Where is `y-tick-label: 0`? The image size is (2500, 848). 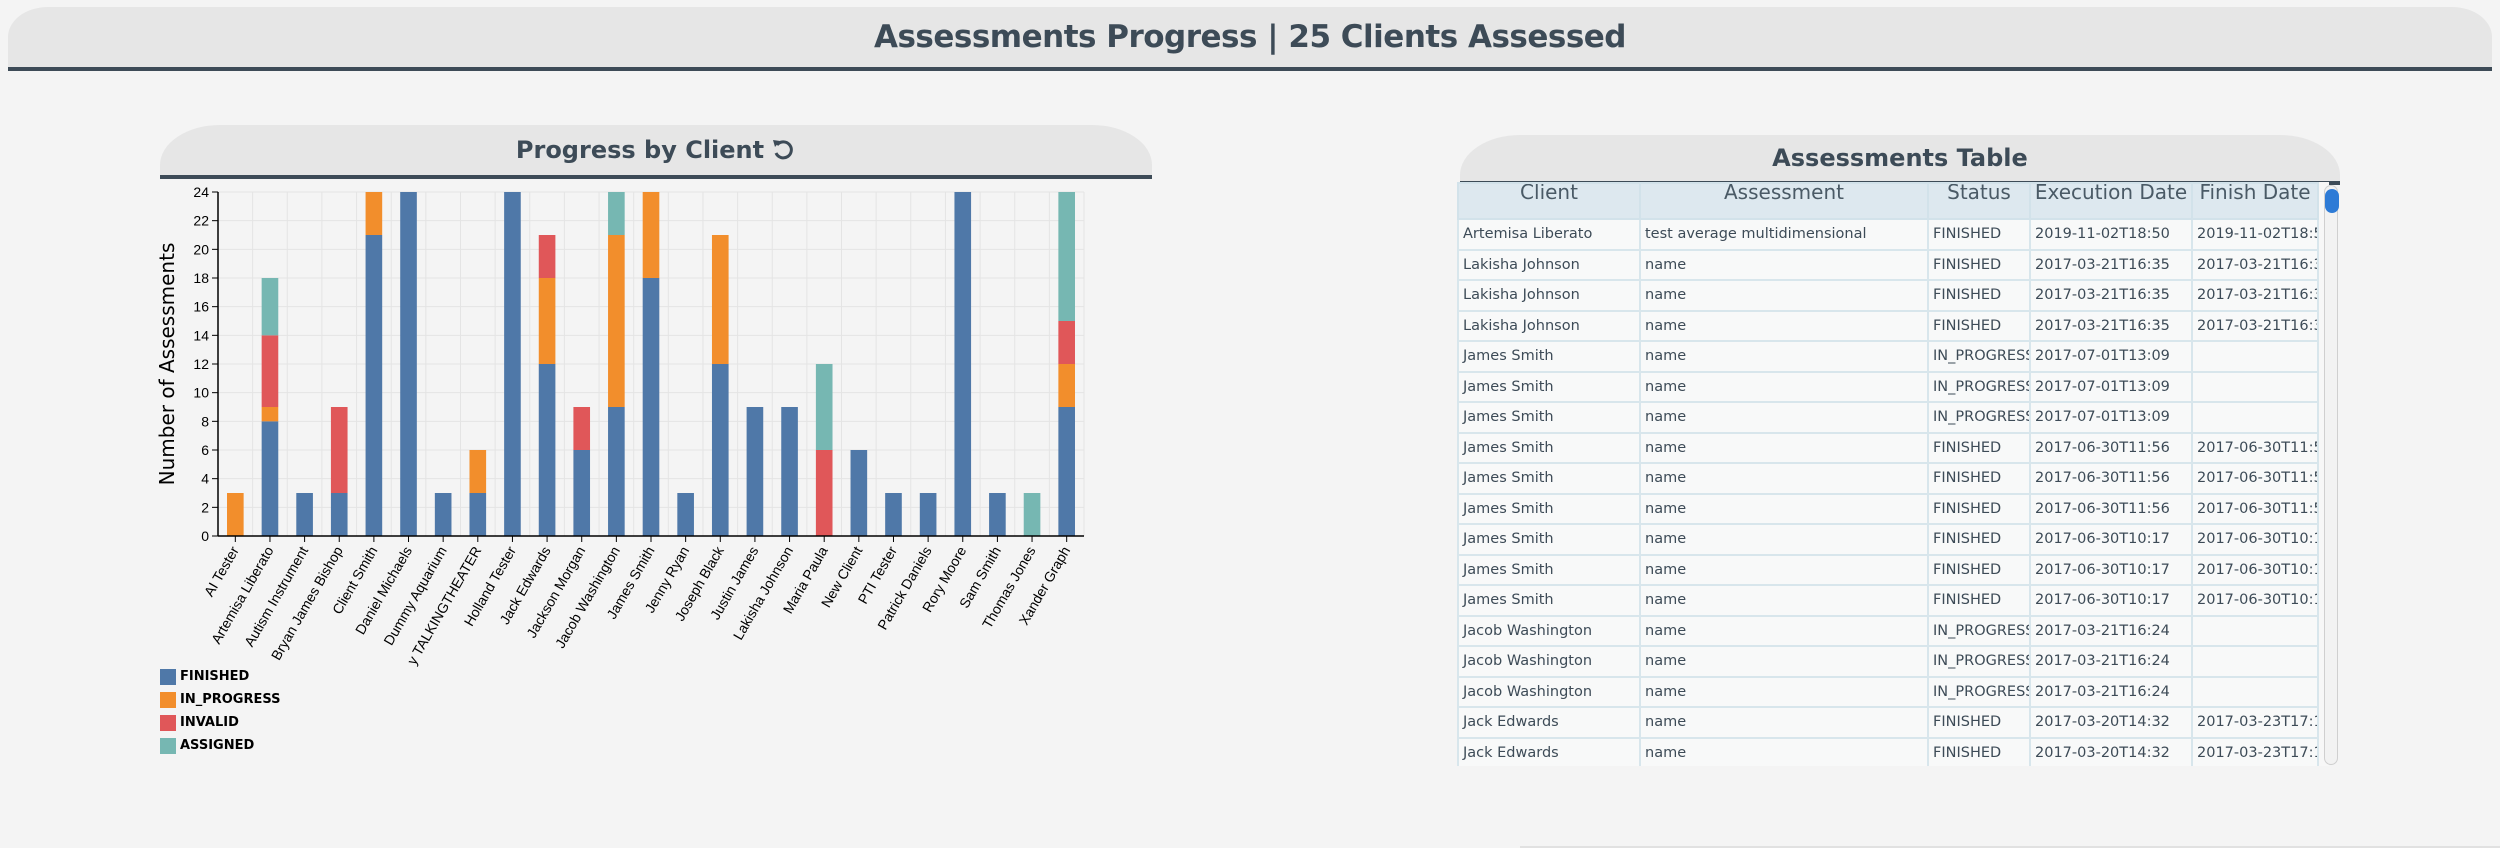
y-tick-label: 0 is located at coordinates (205, 536).